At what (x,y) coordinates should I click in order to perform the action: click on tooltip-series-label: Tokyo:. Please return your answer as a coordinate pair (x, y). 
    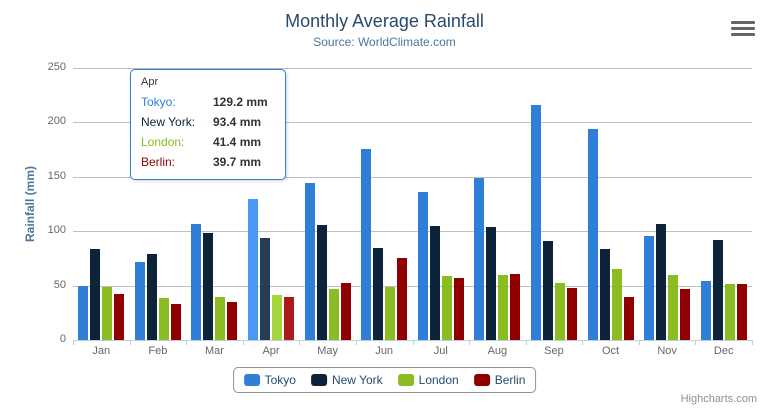
    Looking at the image, I should click on (158, 102).